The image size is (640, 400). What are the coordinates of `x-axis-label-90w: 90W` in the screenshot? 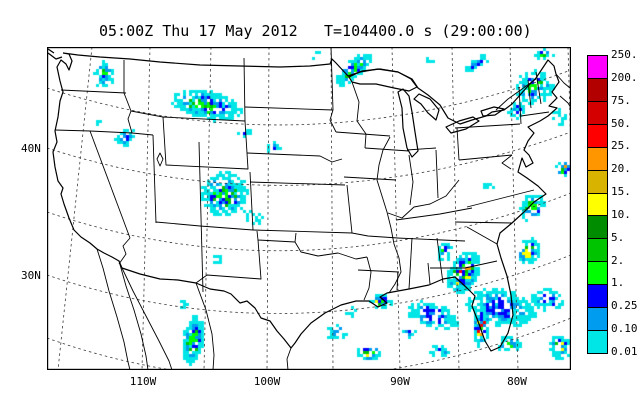 It's located at (400, 381).